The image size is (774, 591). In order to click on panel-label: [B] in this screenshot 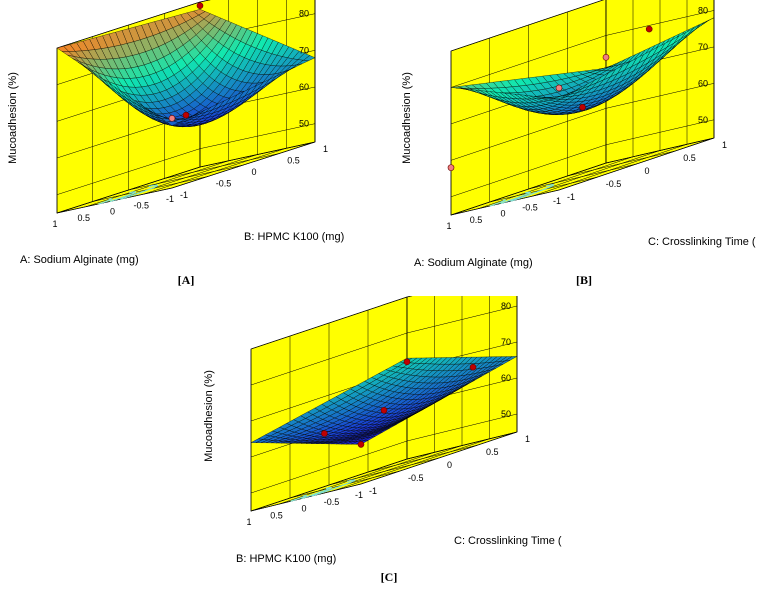, I will do `click(584, 280)`.